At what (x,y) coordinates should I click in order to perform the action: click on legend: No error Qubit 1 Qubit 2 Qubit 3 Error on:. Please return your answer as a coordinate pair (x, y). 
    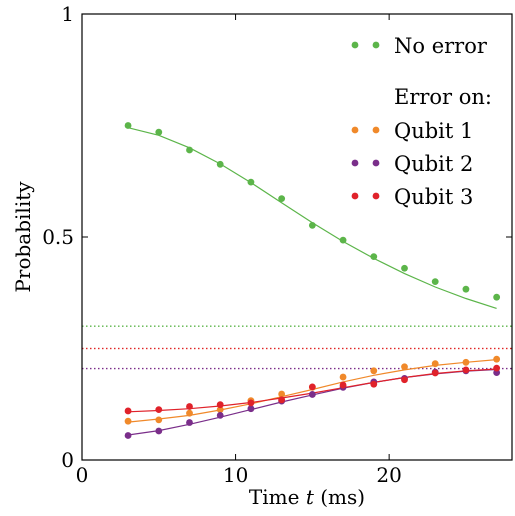
    Looking at the image, I should click on (421, 121).